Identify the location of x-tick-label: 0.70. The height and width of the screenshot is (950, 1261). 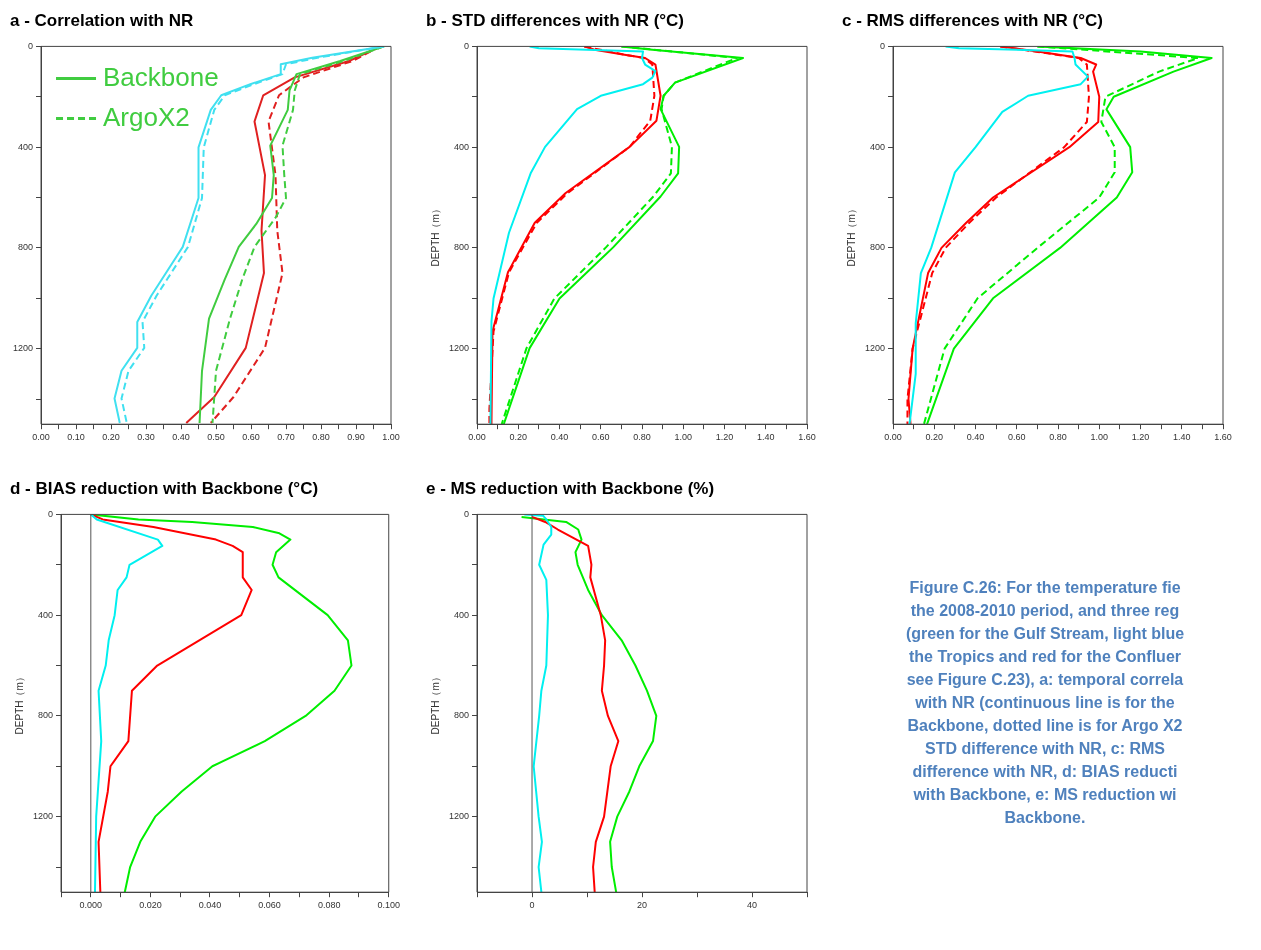
(286, 437).